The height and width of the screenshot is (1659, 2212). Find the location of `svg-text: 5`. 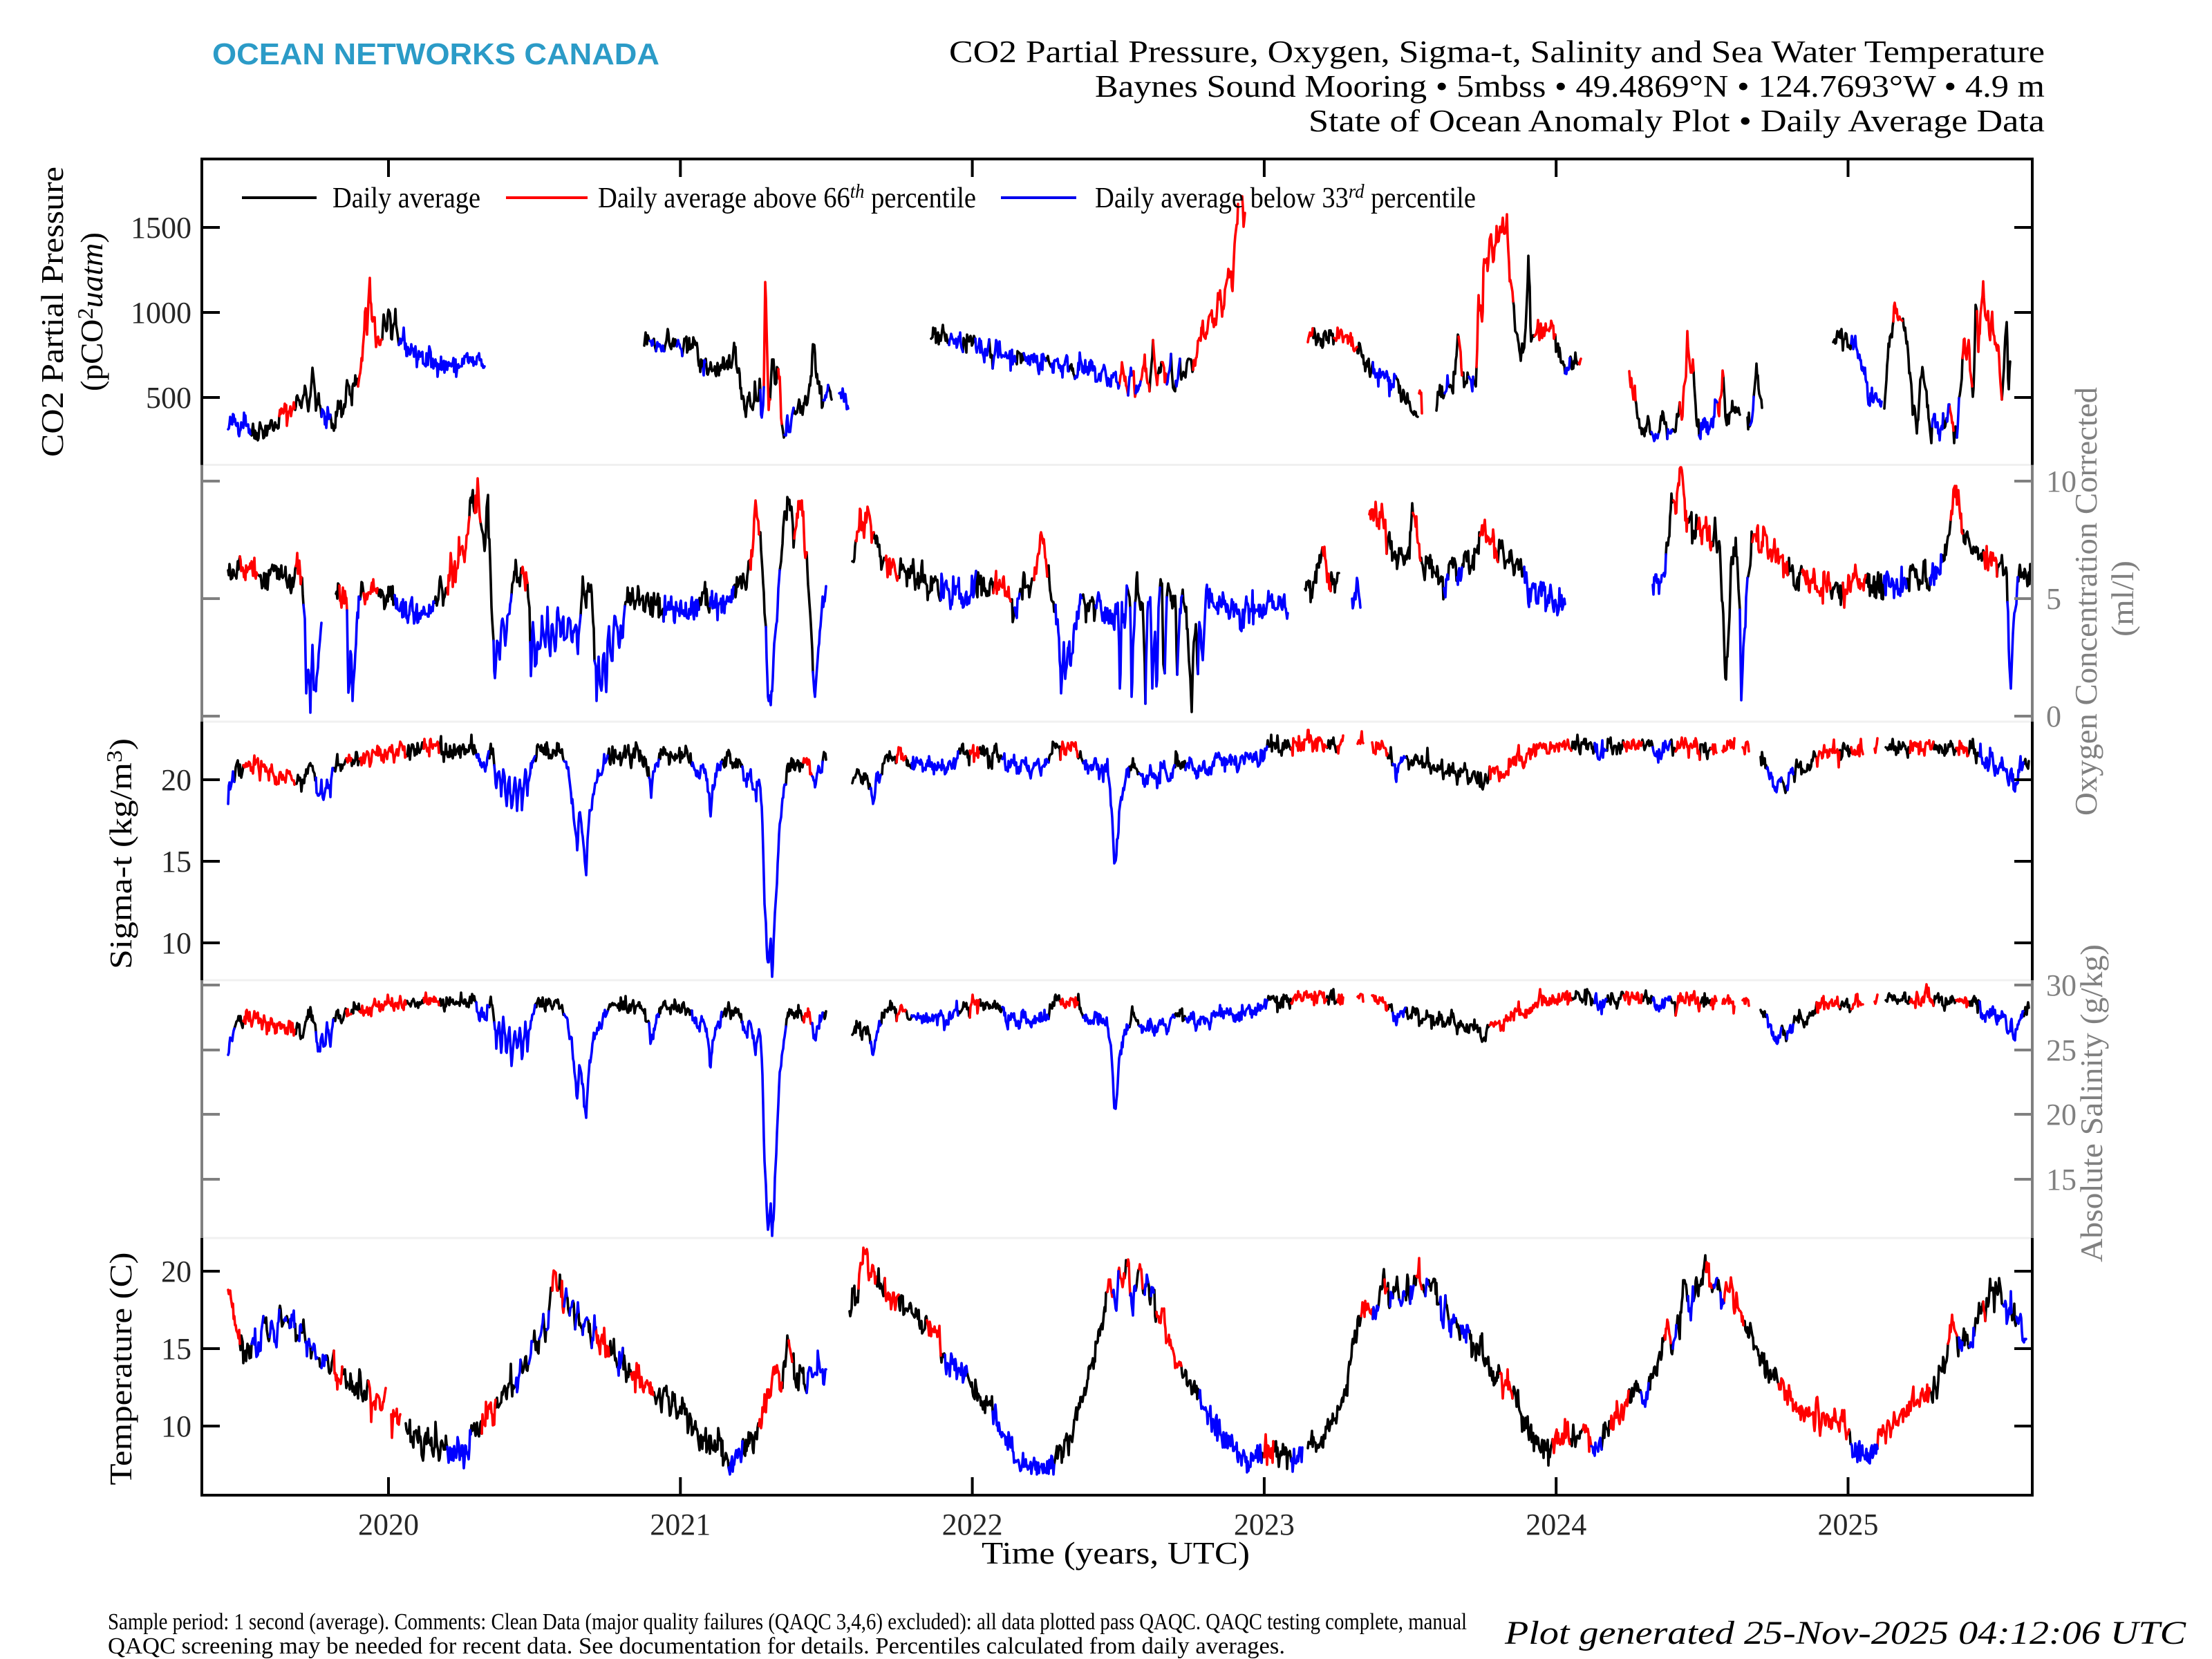

svg-text: 5 is located at coordinates (2053, 599).